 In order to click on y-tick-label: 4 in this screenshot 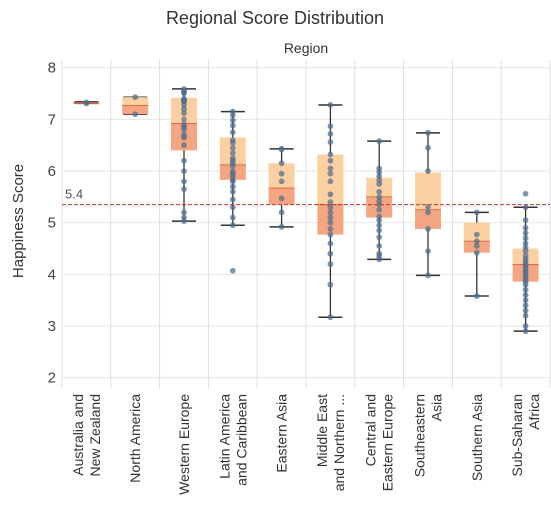, I will do `click(52, 274)`.